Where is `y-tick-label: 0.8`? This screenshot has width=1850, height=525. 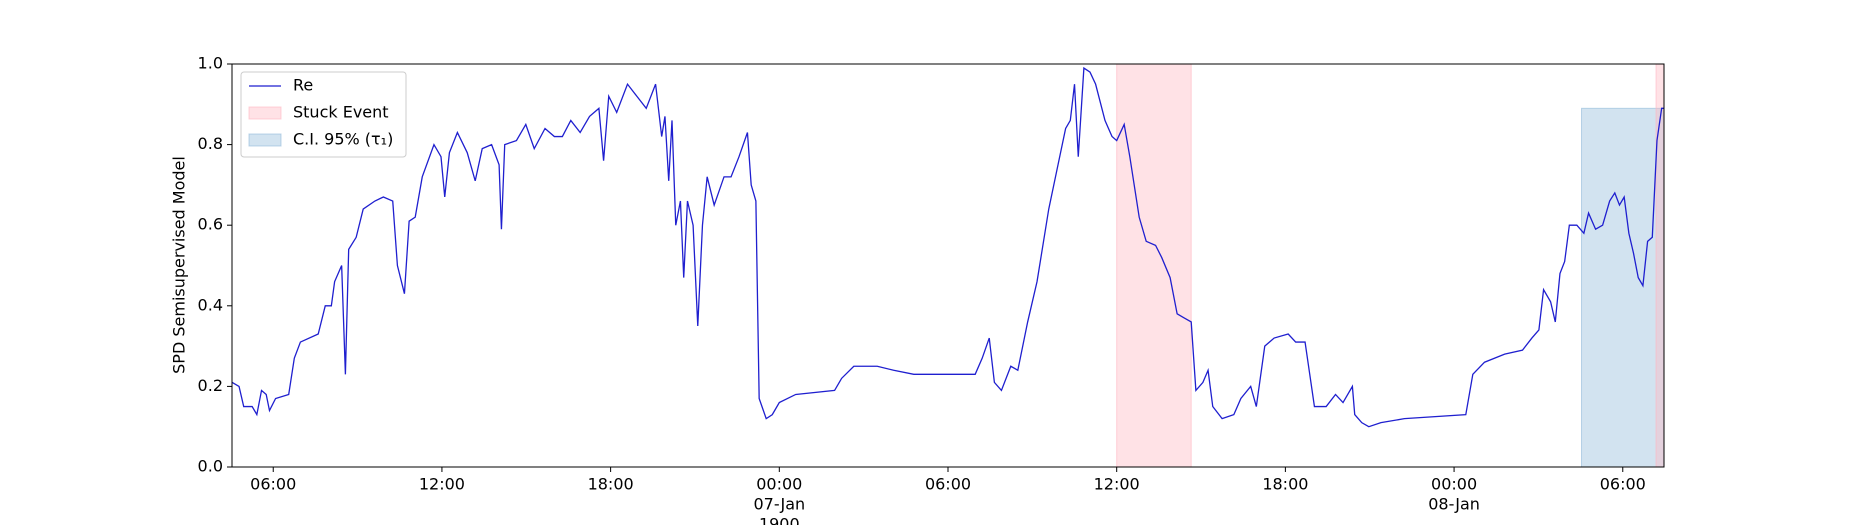 y-tick-label: 0.8 is located at coordinates (210, 143).